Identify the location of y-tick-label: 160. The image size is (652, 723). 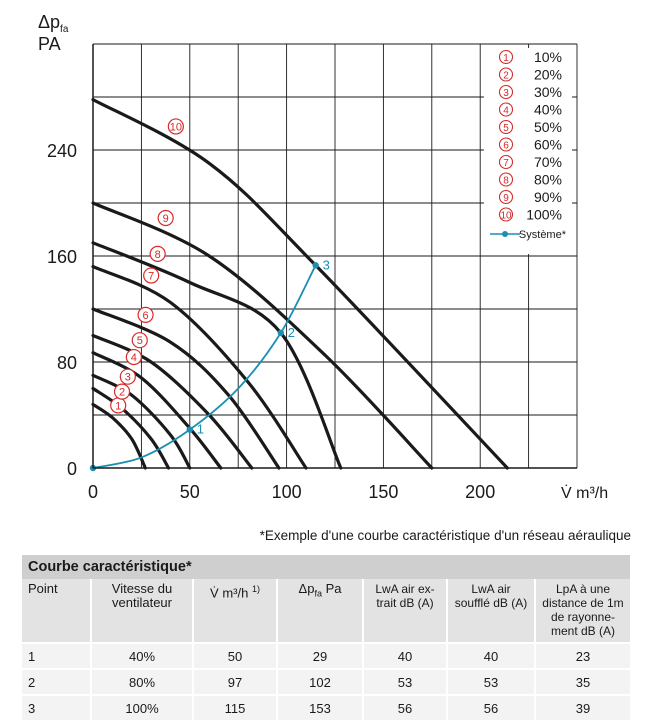
(62, 257).